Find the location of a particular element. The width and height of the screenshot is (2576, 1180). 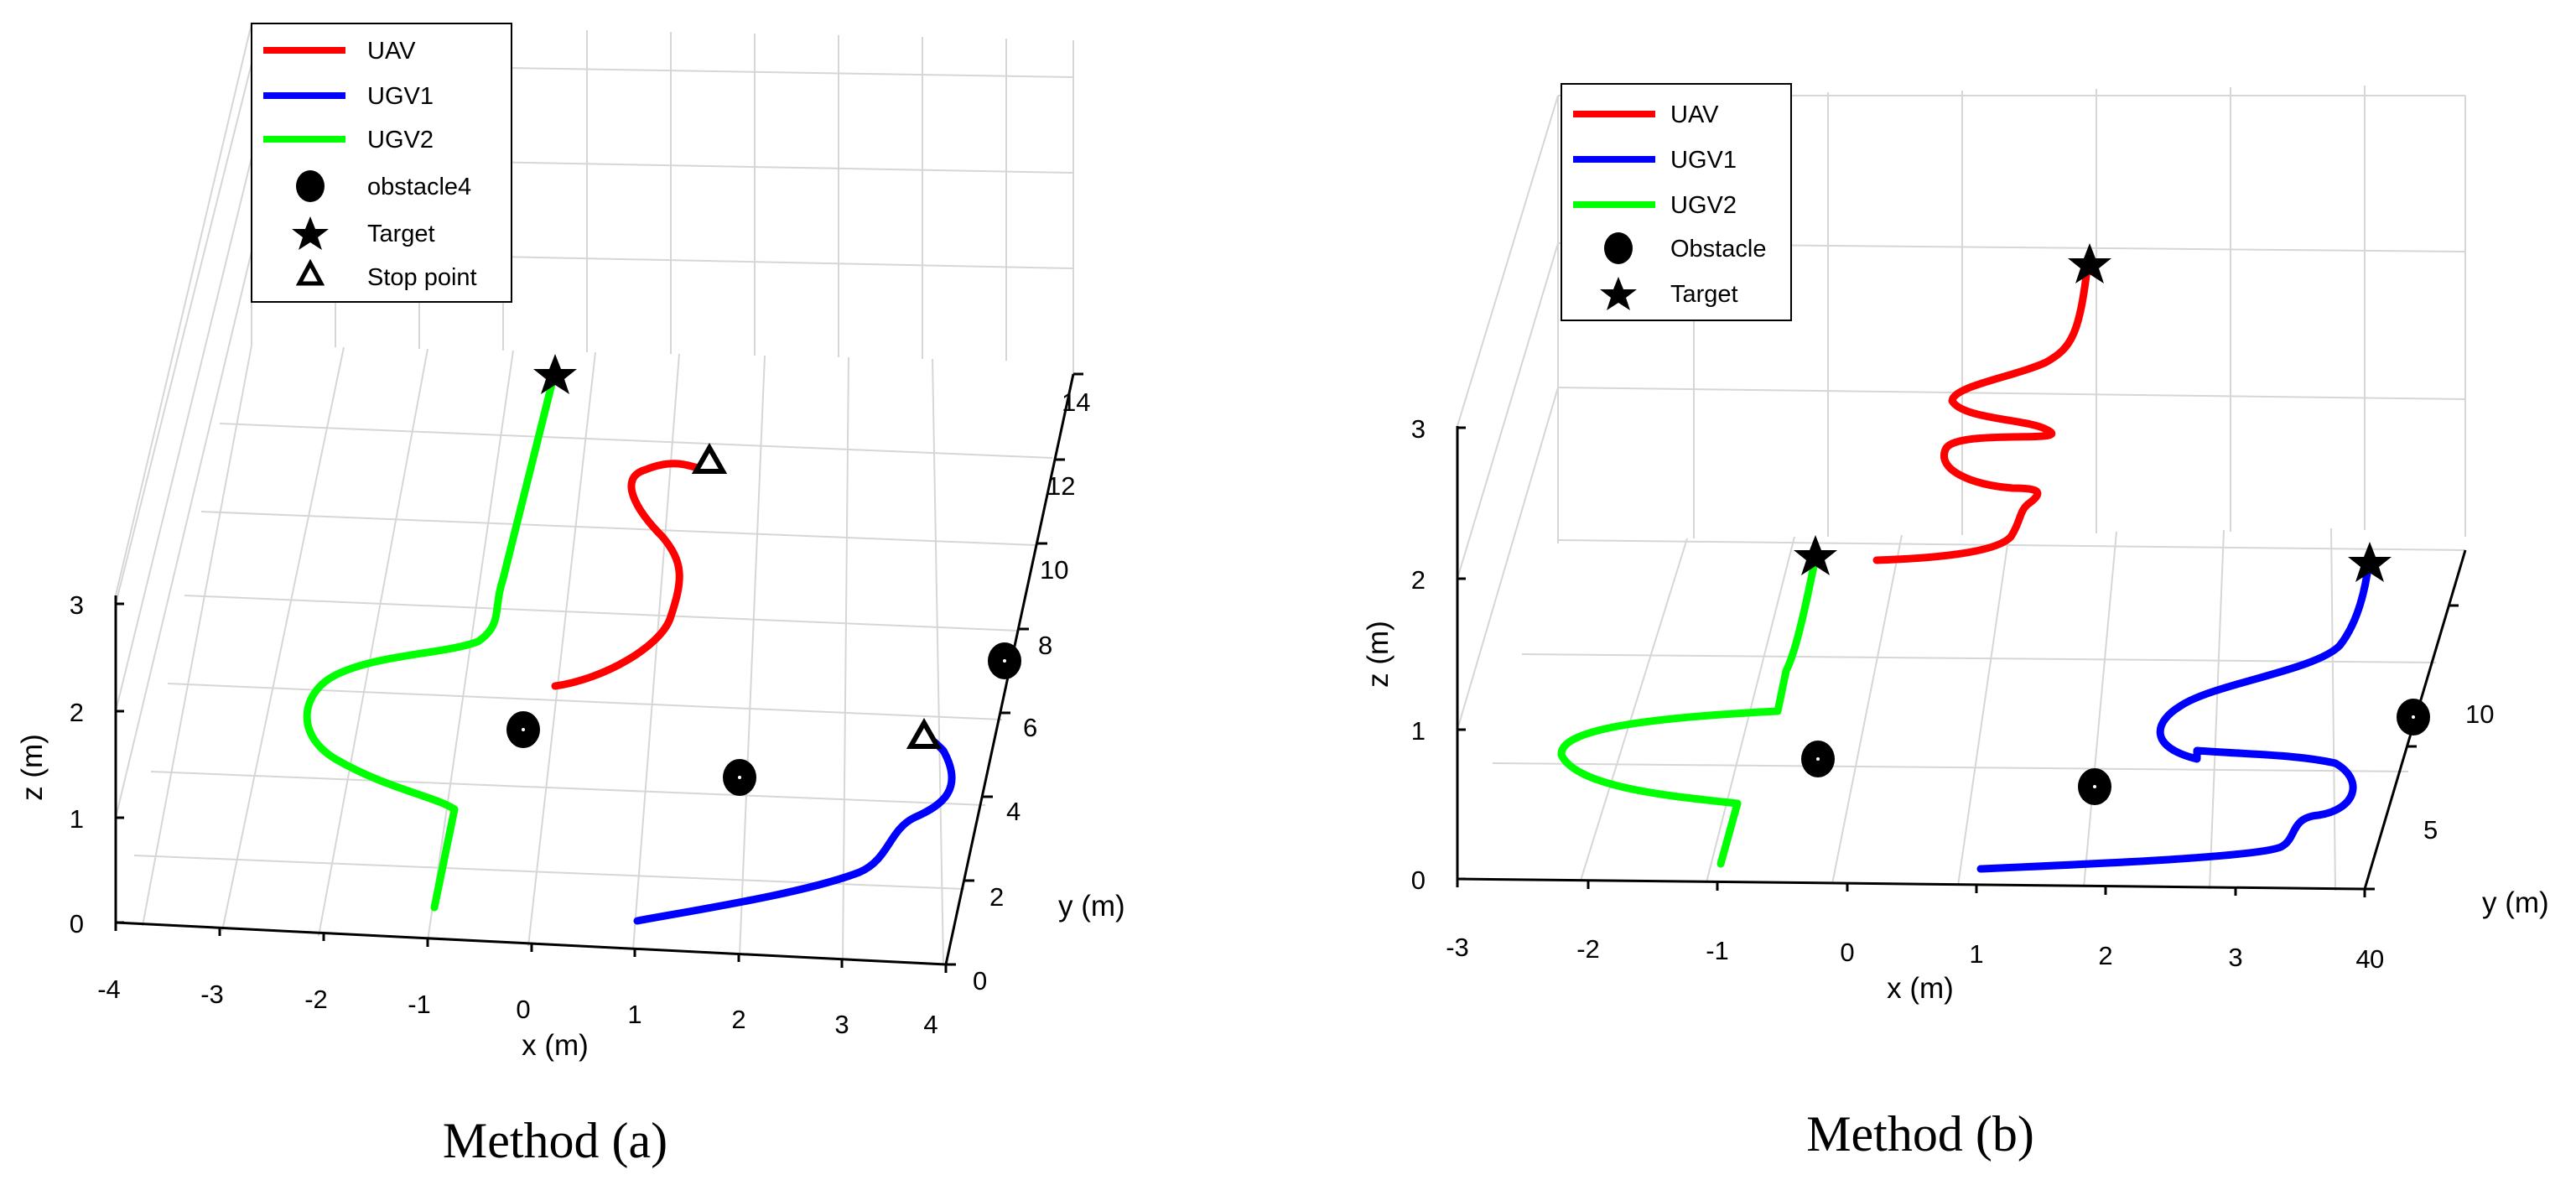

yticks-a: 0 2 4 6 8 10 12 14 is located at coordinates (1031, 691).